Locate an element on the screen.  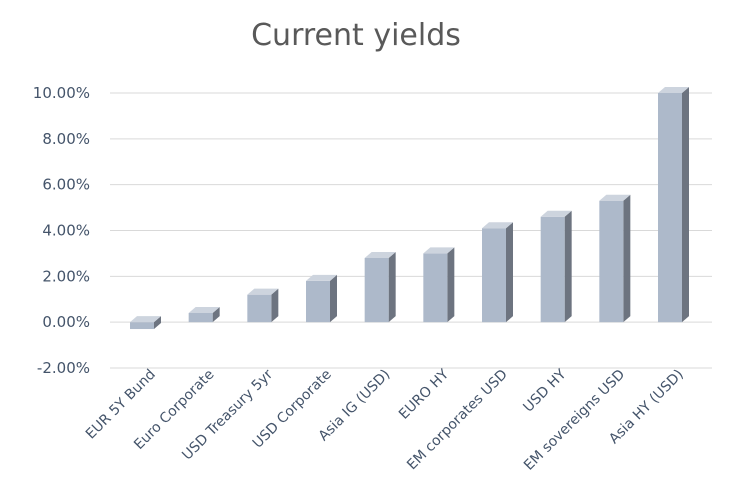
y-tick-label: -2.00% is located at coordinates (63, 368).